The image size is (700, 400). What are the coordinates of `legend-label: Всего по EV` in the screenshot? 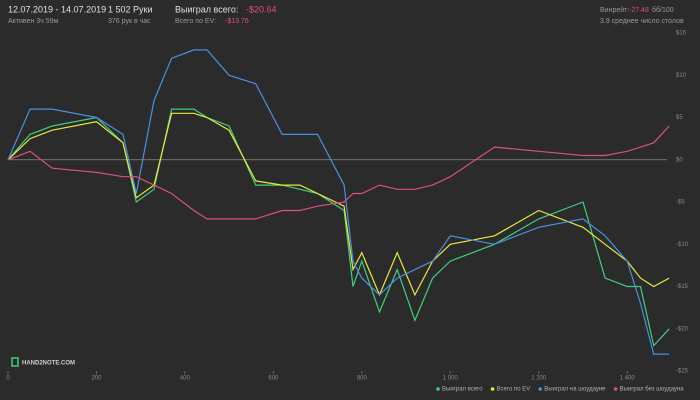 It's located at (514, 390).